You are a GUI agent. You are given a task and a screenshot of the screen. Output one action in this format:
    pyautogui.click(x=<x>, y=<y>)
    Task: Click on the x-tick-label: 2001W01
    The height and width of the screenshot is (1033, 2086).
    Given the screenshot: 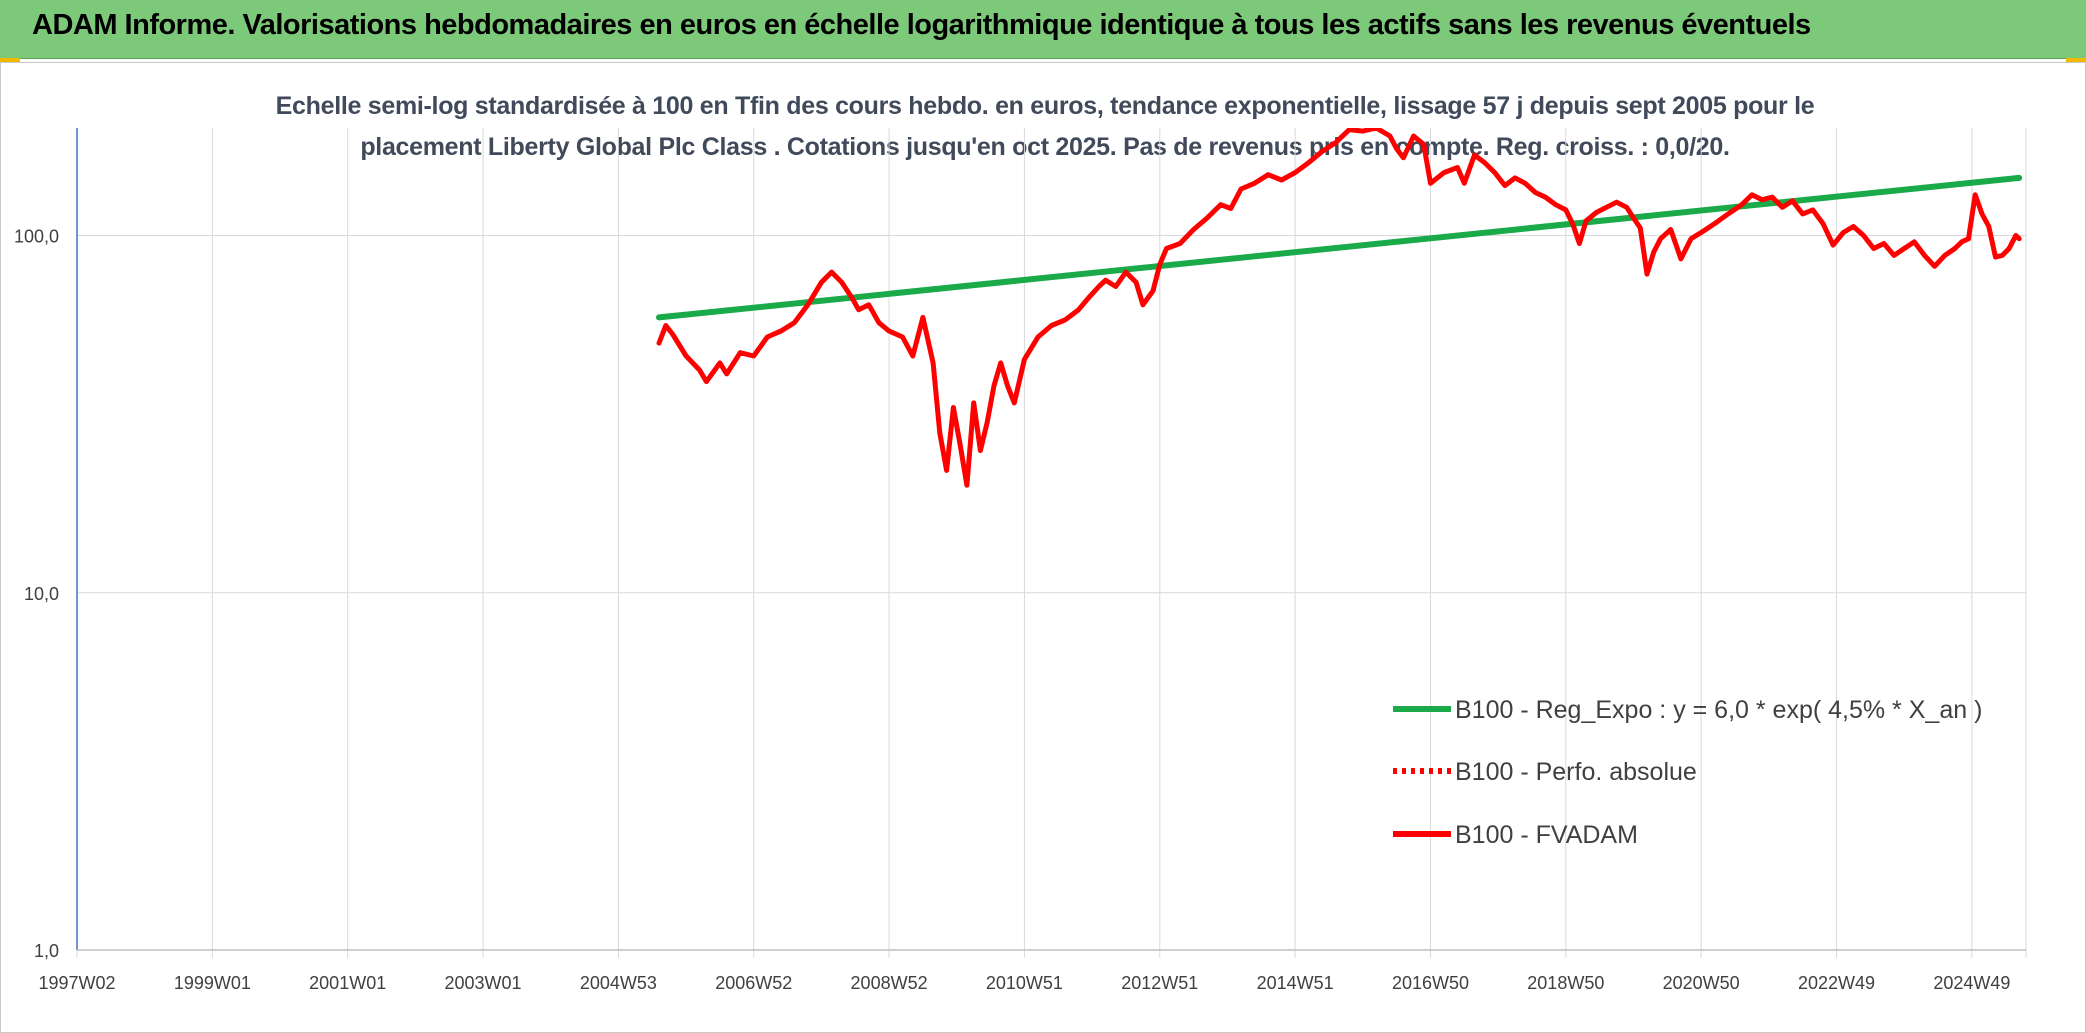 What is the action you would take?
    pyautogui.click(x=347, y=983)
    